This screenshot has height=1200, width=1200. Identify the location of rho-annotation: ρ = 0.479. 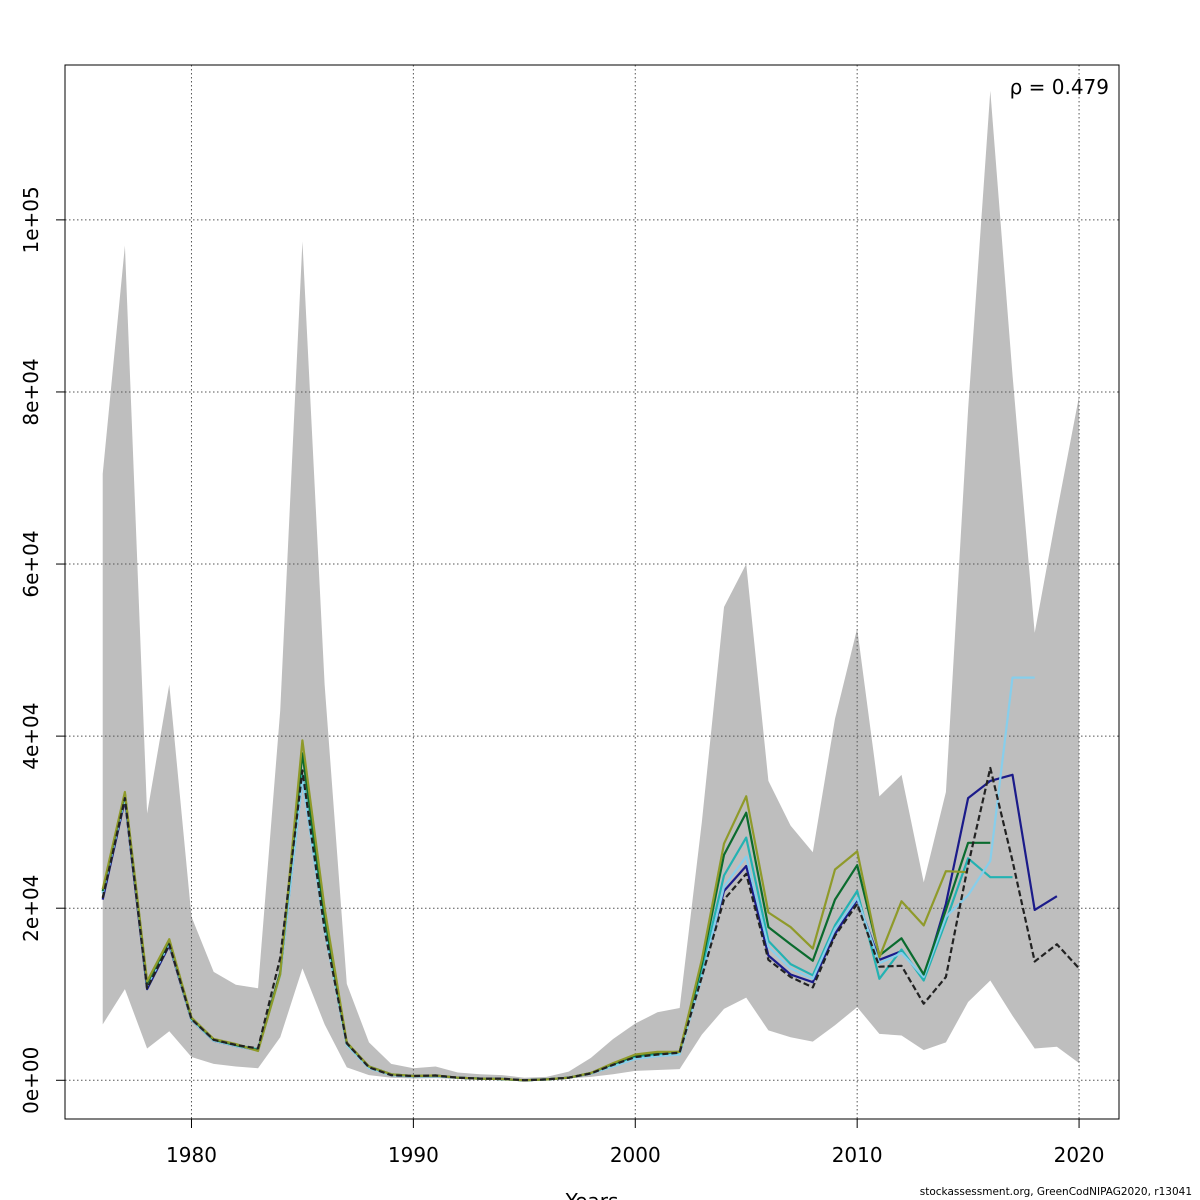
(1059, 87).